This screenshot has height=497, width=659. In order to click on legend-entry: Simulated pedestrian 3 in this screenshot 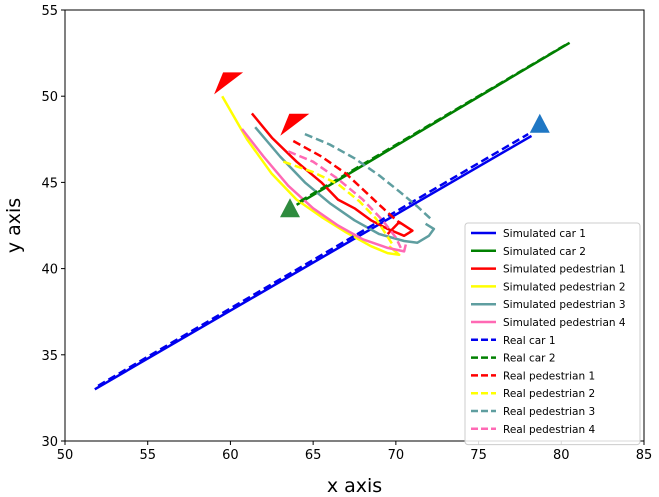, I will do `click(548, 305)`.